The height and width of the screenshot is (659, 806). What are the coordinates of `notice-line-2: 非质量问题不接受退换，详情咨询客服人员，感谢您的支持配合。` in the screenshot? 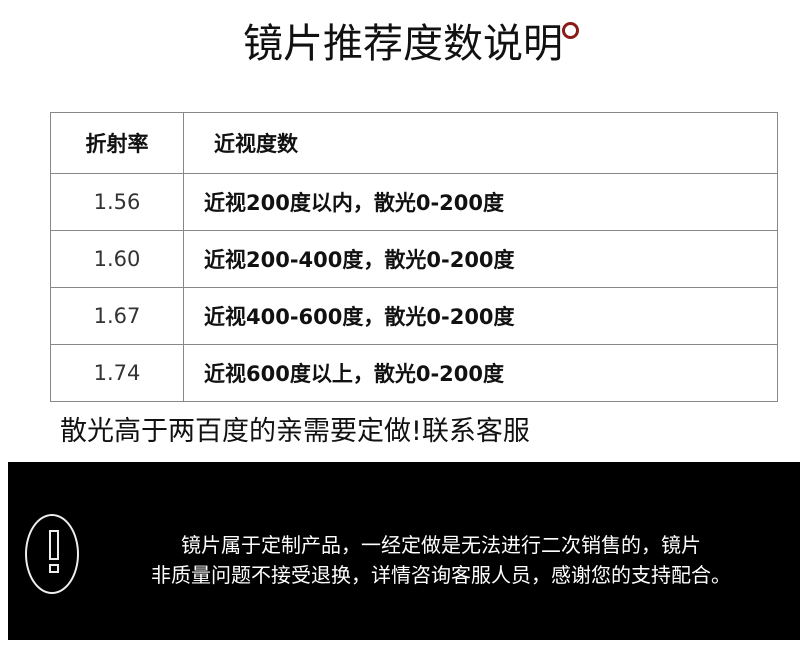 It's located at (441, 575).